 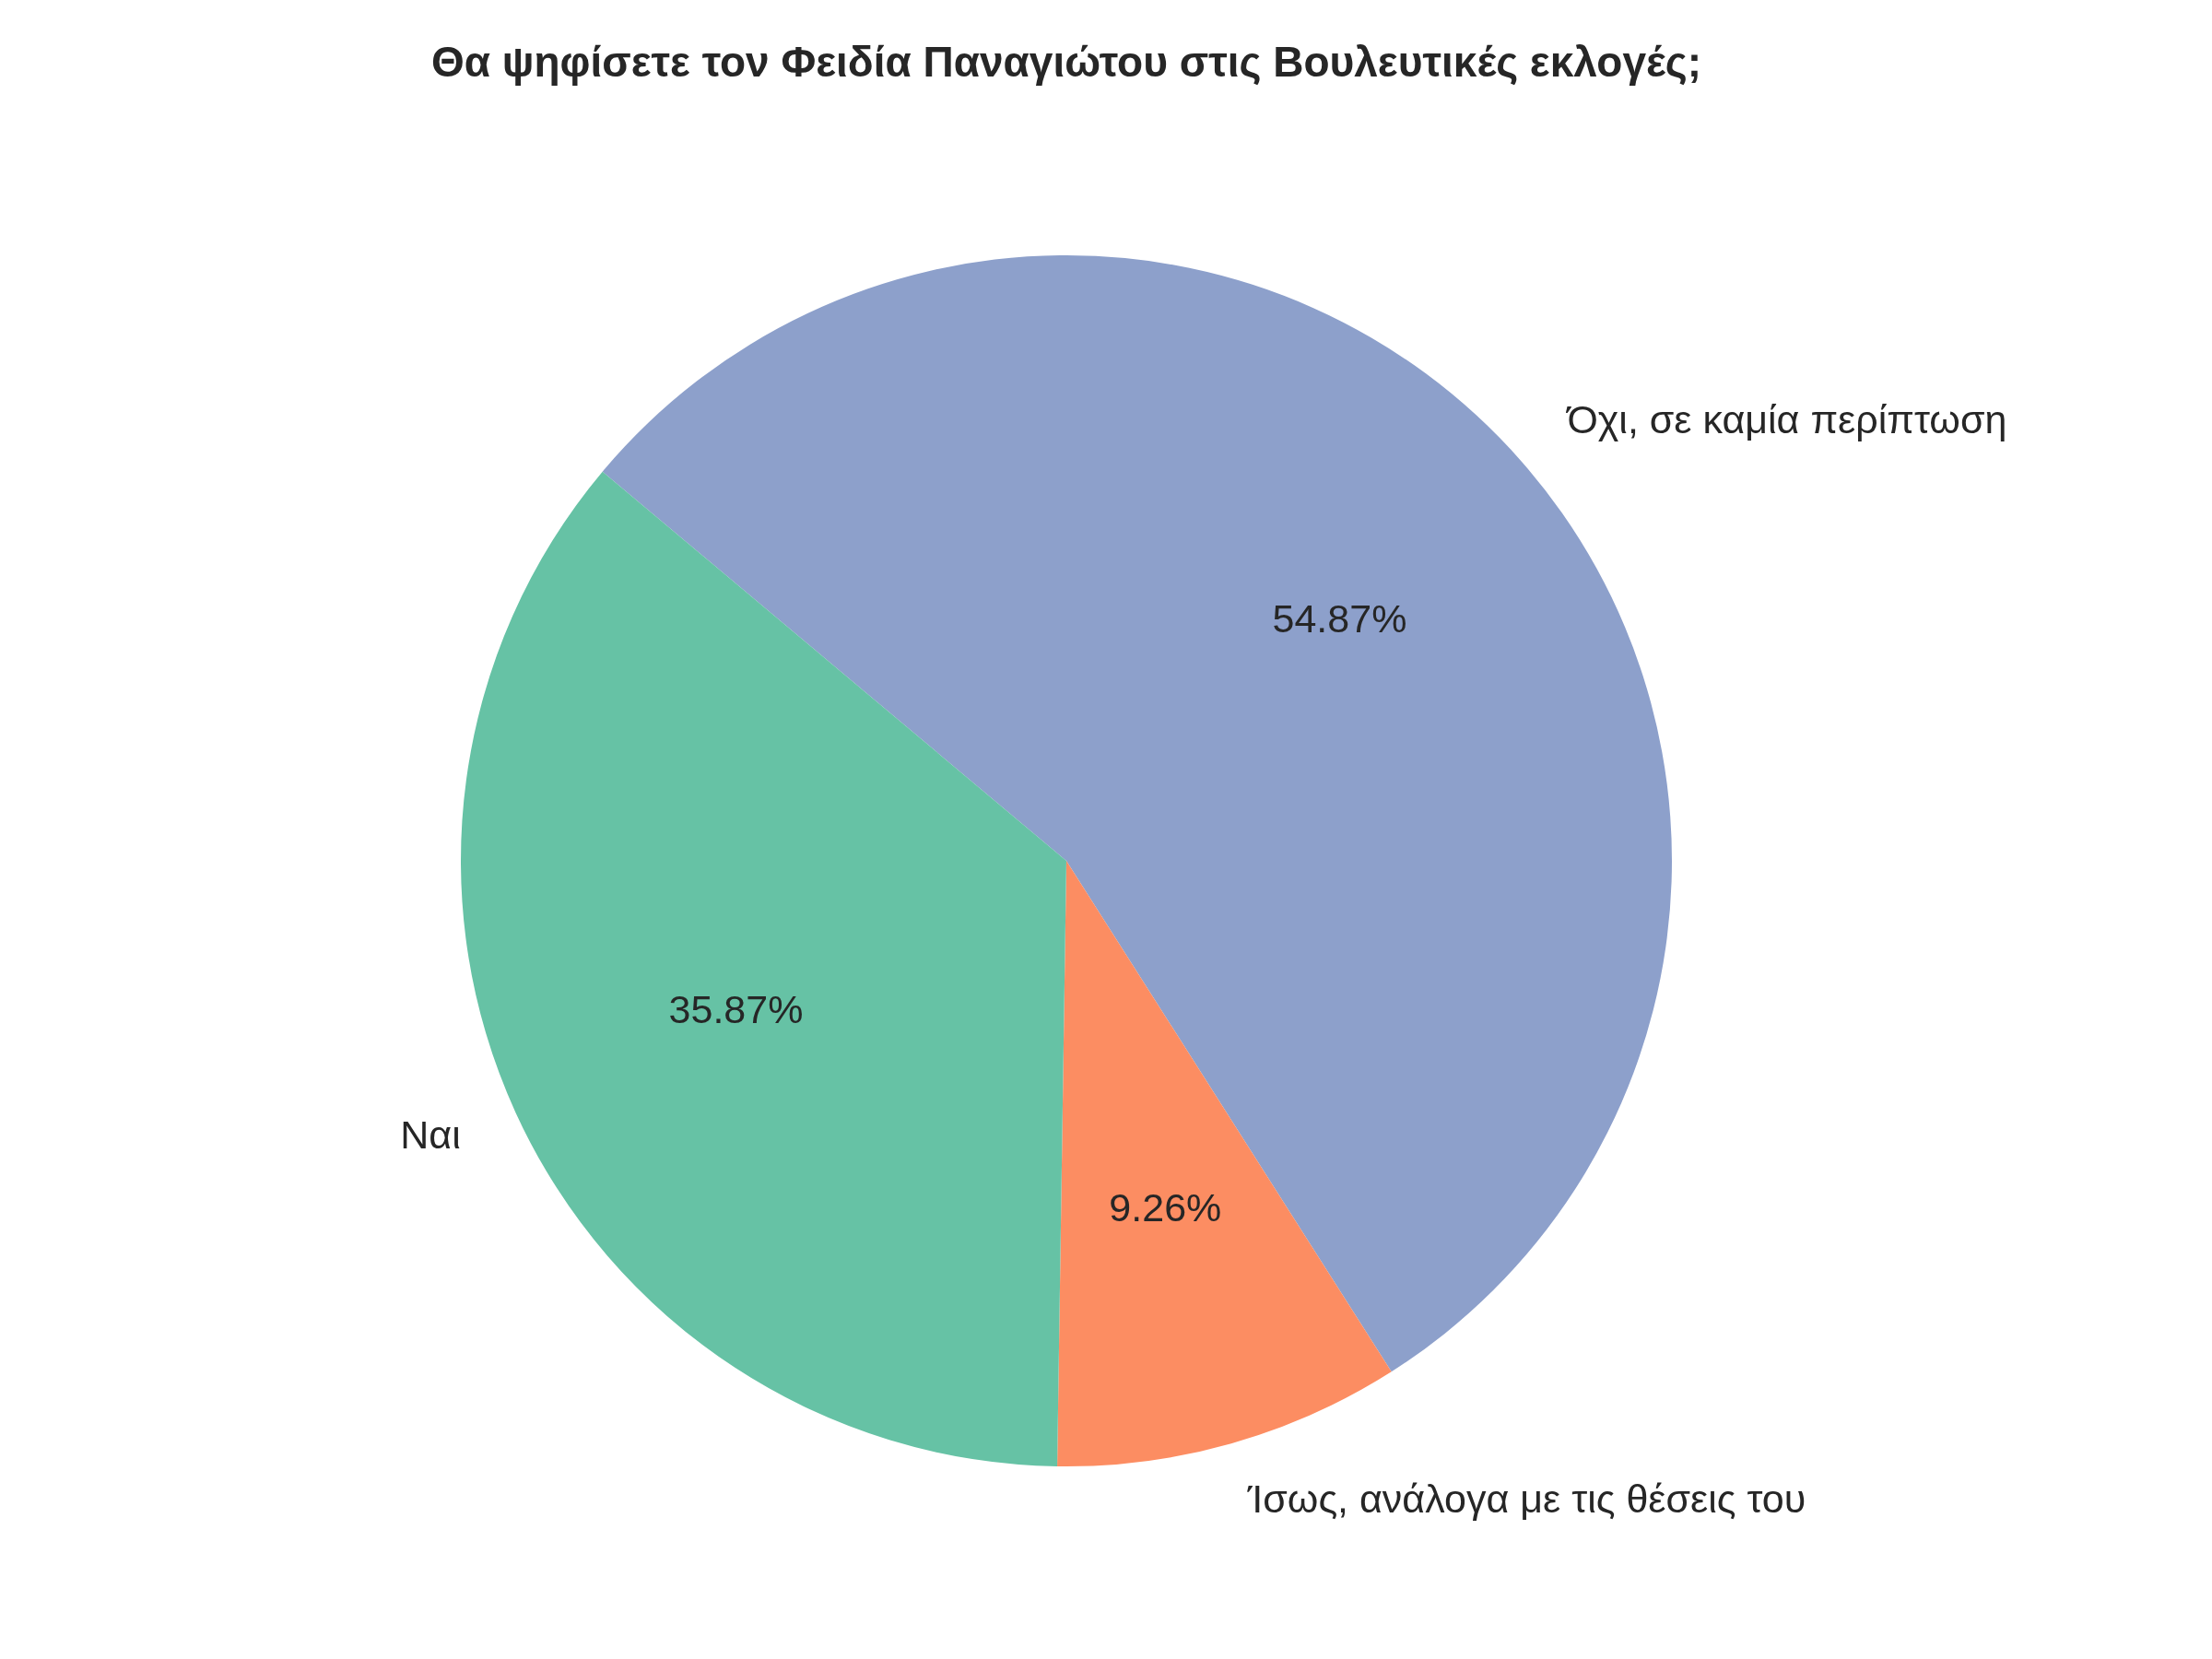 I want to click on slice-label: Όχι, σε καμία περίπτωση, so click(x=1786, y=418).